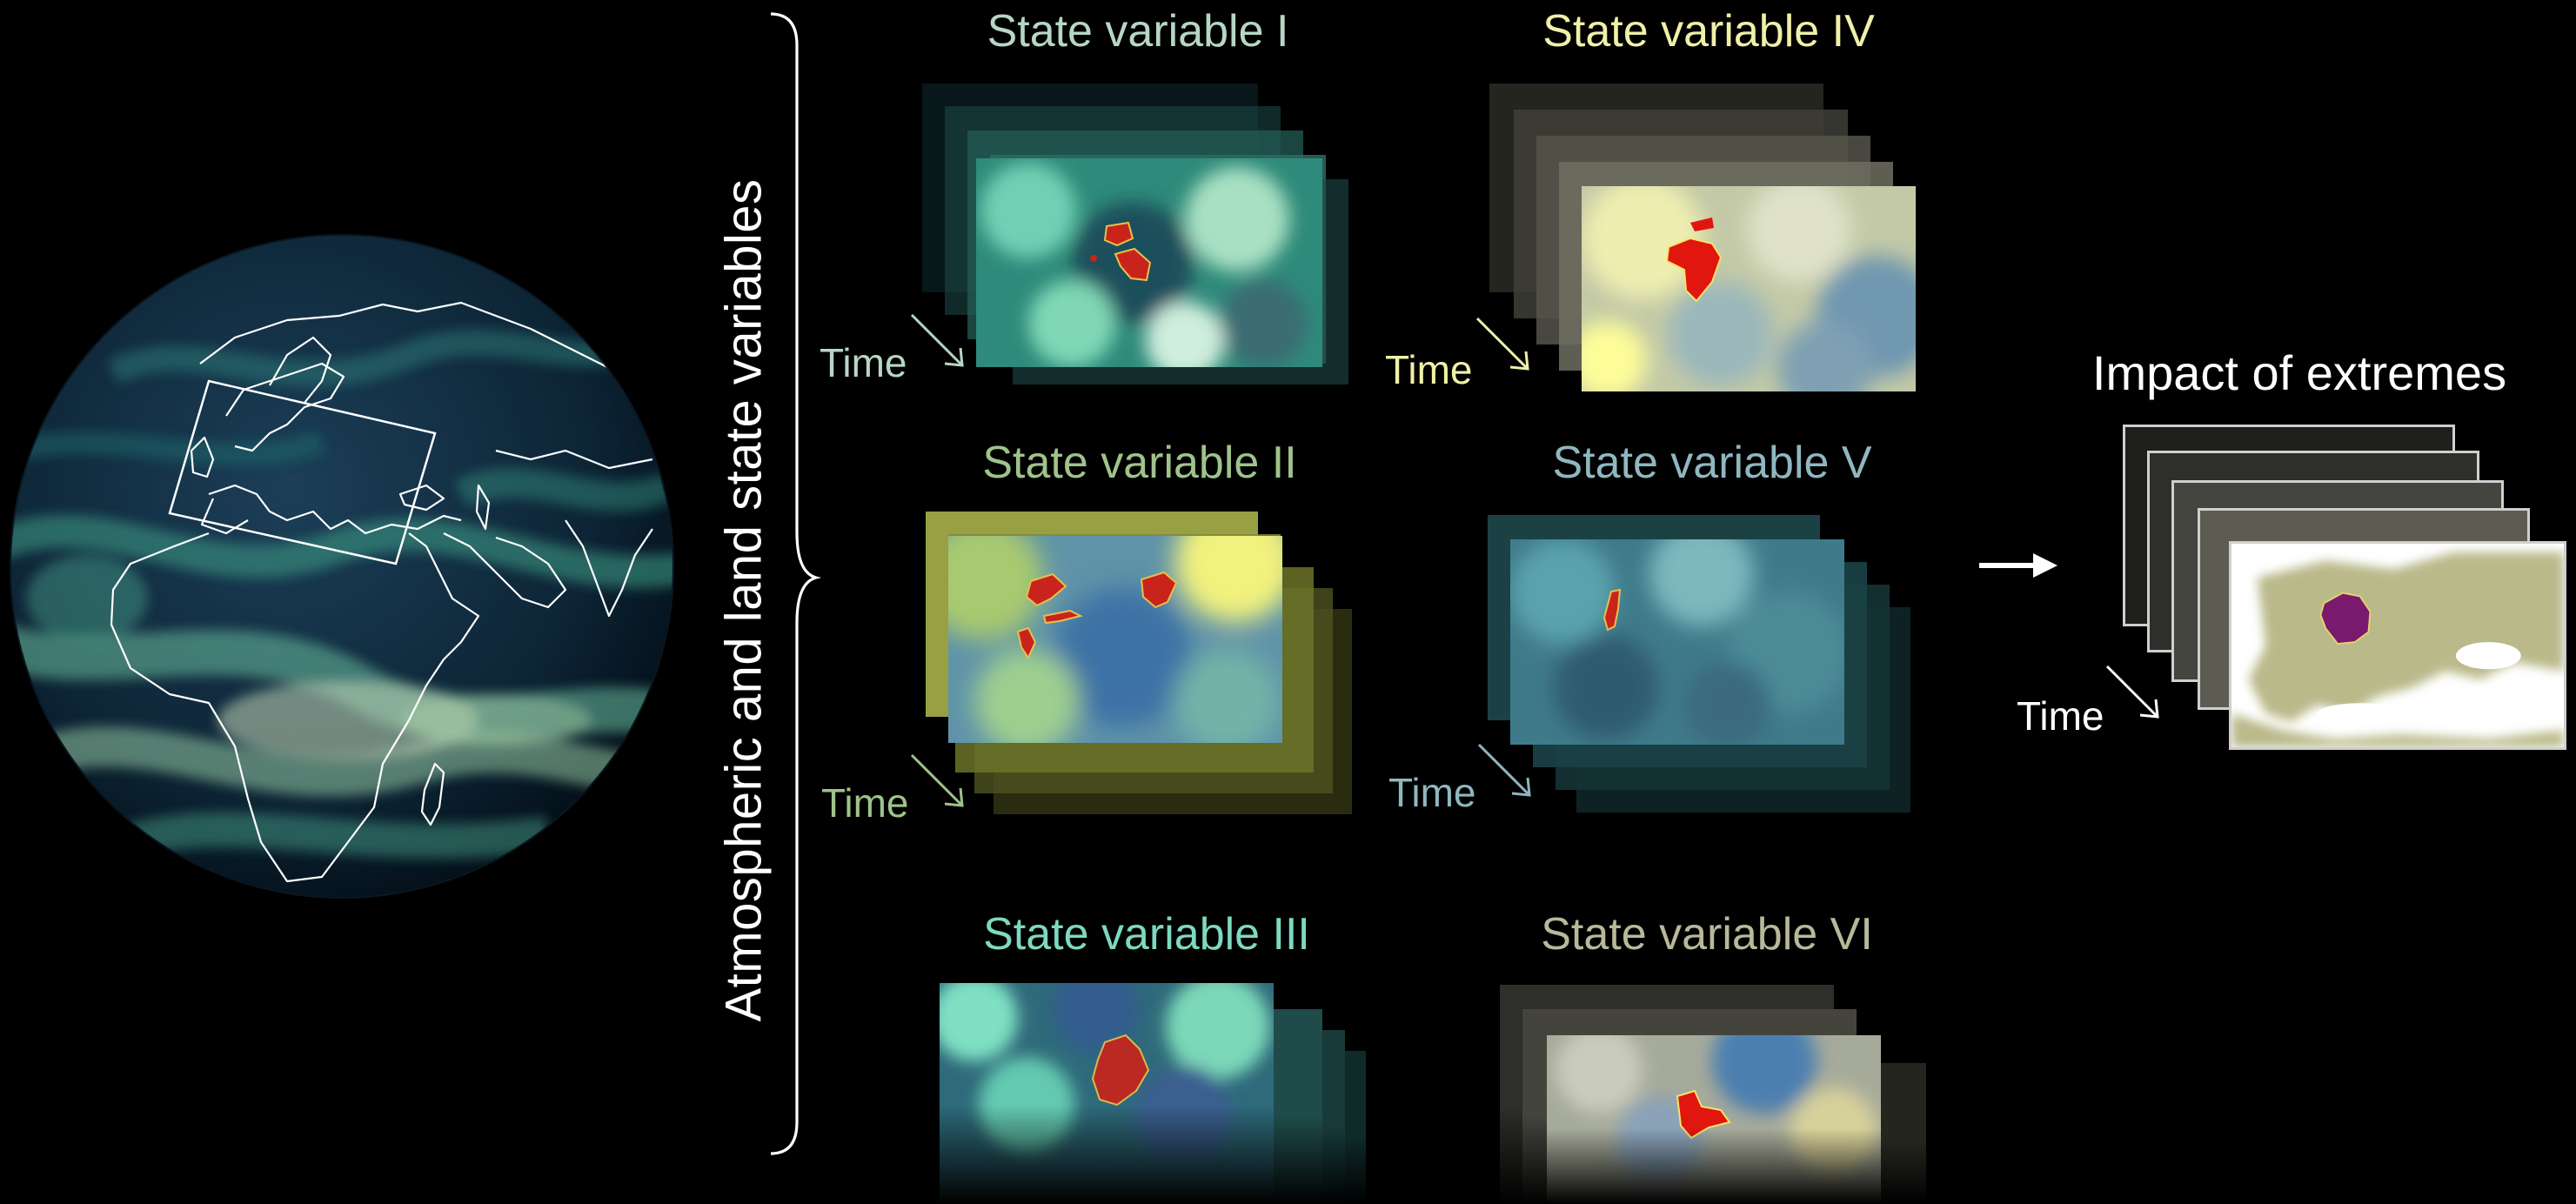 This screenshot has height=1204, width=2576. What do you see at coordinates (1708, 32) in the screenshot?
I see `panel-4-title: State variable IV` at bounding box center [1708, 32].